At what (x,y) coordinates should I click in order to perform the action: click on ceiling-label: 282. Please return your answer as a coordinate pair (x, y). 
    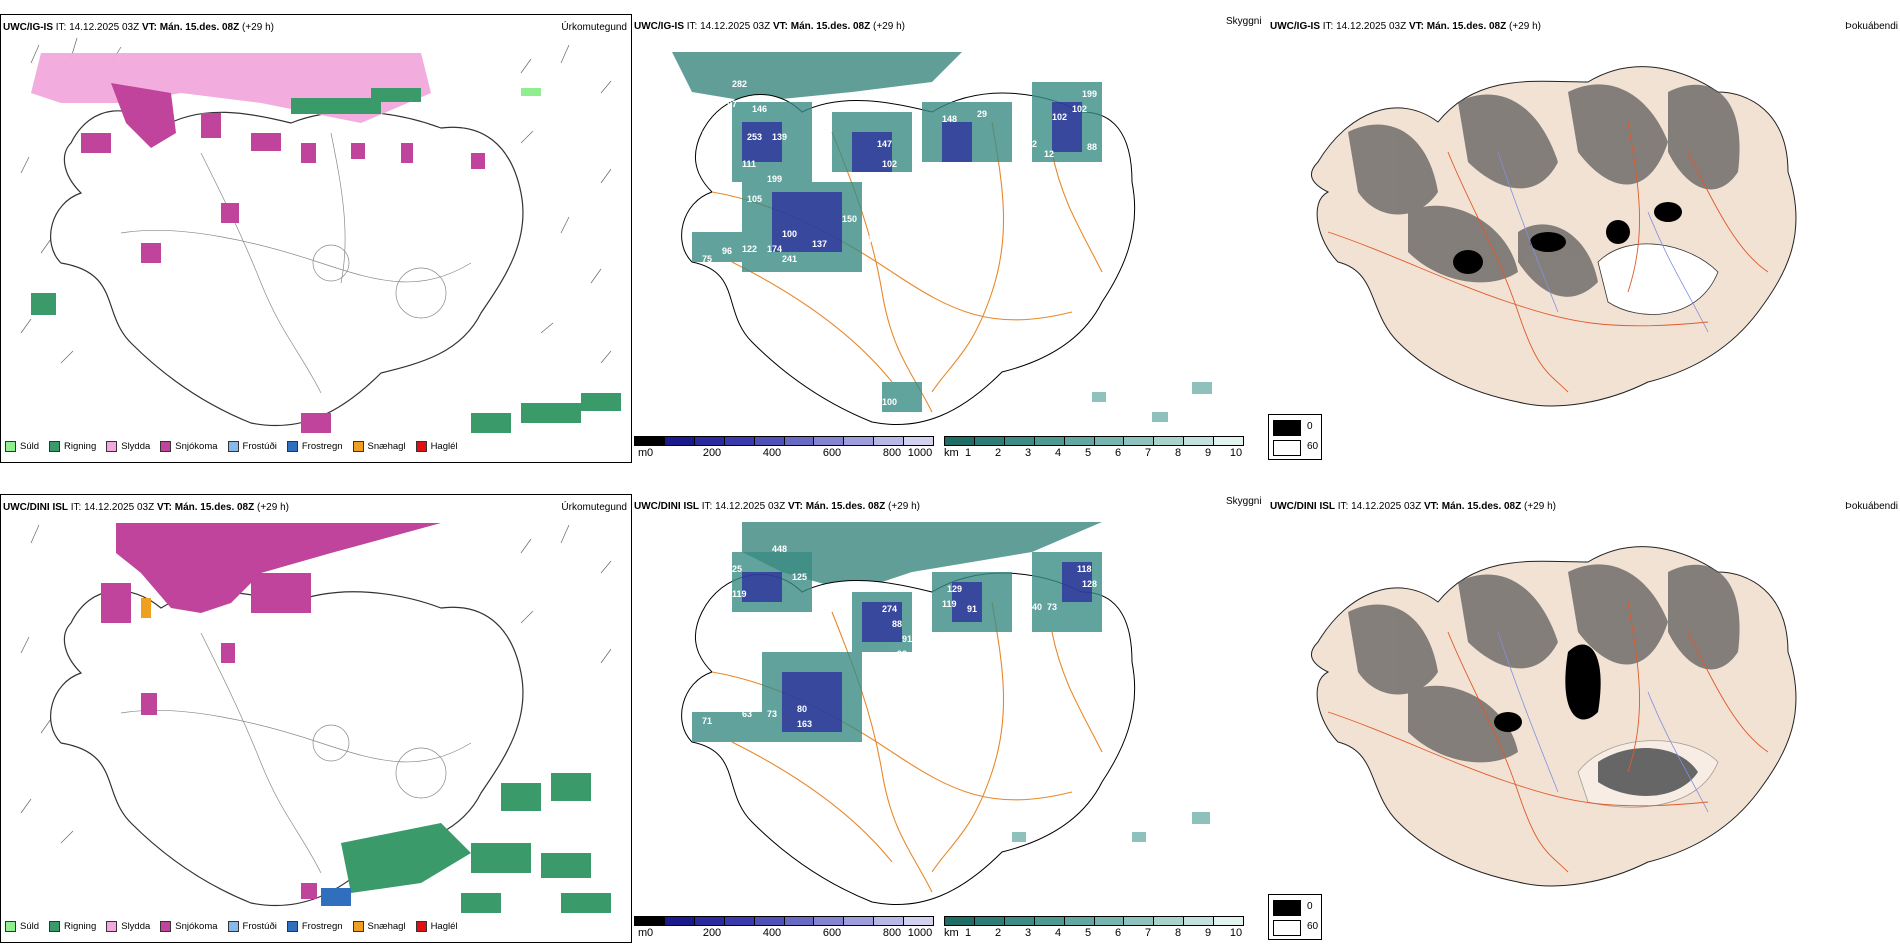
    Looking at the image, I should click on (739, 84).